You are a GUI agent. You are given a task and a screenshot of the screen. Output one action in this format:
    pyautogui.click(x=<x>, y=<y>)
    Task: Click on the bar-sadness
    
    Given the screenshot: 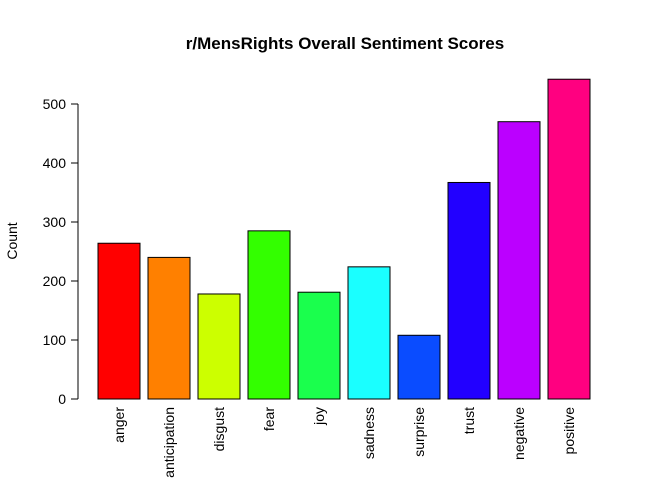 What is the action you would take?
    pyautogui.click(x=369, y=333)
    